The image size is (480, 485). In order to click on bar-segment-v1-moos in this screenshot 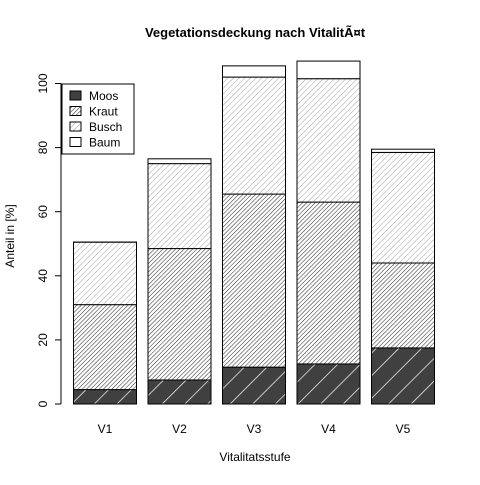, I will do `click(105, 397)`.